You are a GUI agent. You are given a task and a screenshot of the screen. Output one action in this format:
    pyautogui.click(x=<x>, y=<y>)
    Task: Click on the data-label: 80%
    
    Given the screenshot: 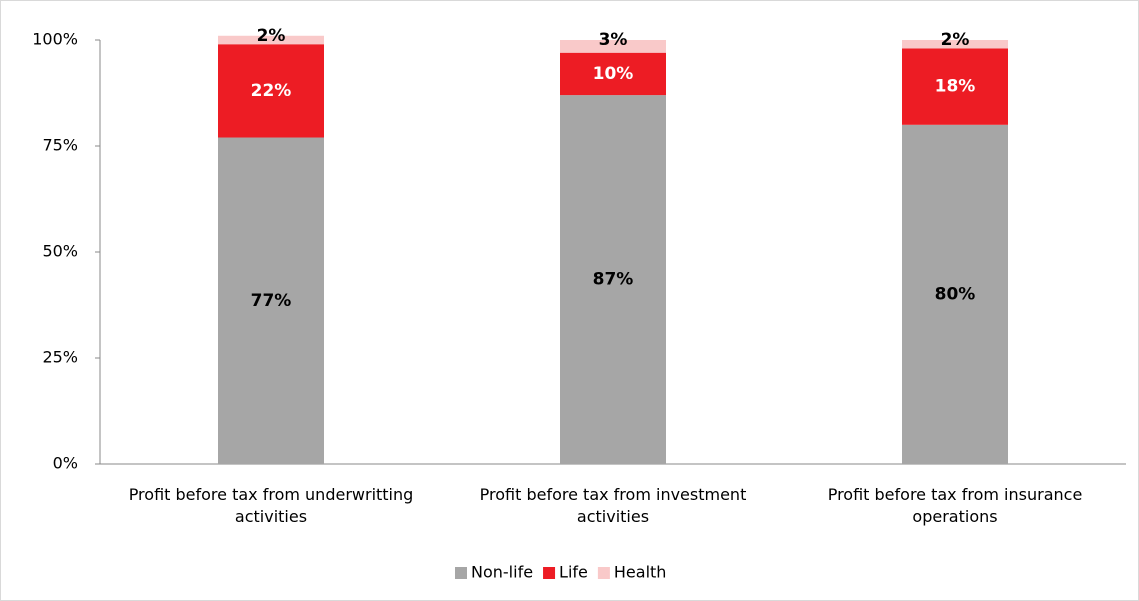 What is the action you would take?
    pyautogui.click(x=955, y=294)
    